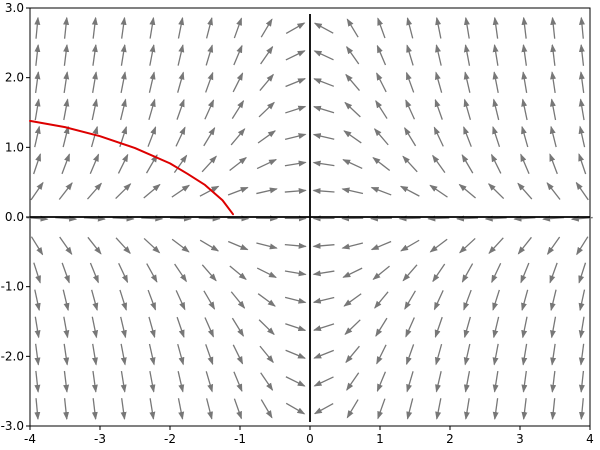 The width and height of the screenshot is (600, 450). What do you see at coordinates (30, 439) in the screenshot?
I see `x-tick-label: -4` at bounding box center [30, 439].